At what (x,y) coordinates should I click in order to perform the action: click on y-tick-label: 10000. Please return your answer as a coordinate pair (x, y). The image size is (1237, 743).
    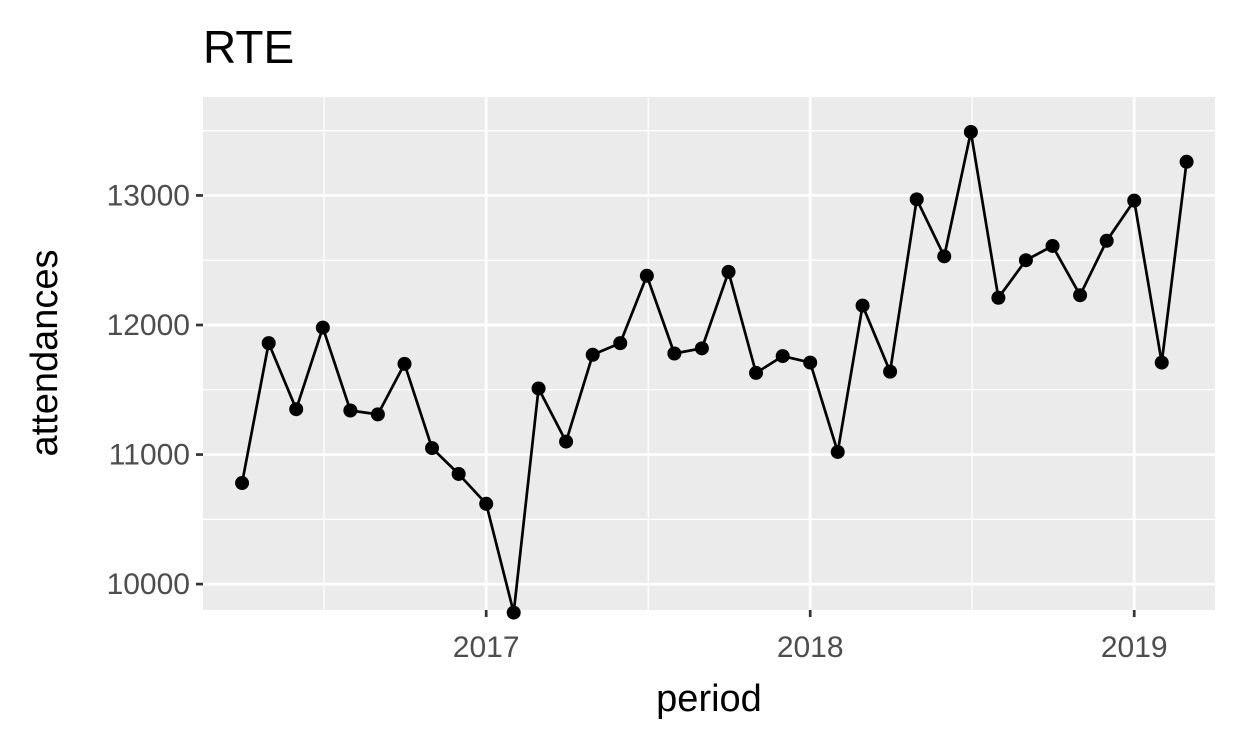
    Looking at the image, I should click on (148, 584).